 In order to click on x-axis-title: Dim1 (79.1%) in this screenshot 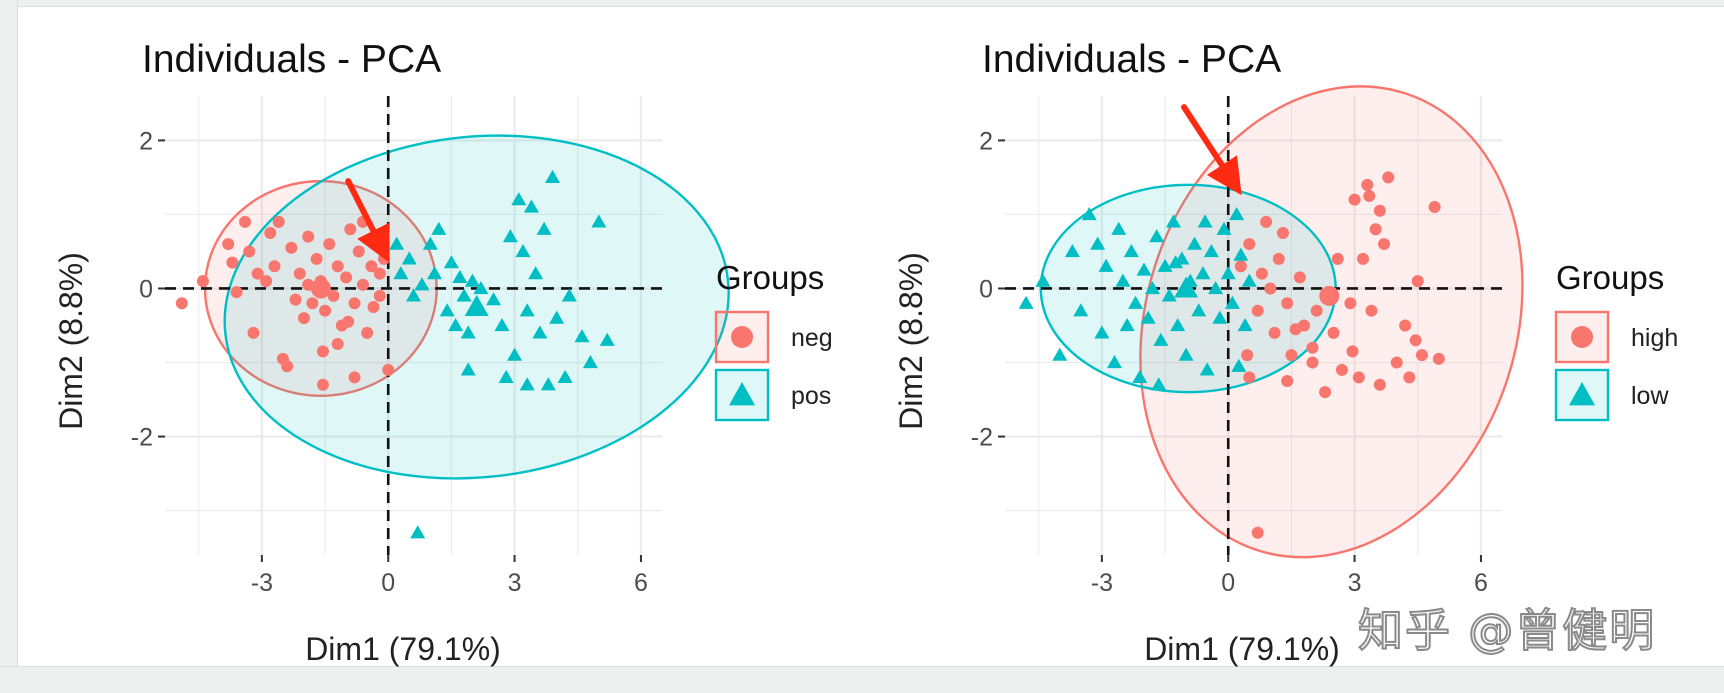, I will do `click(403, 649)`.